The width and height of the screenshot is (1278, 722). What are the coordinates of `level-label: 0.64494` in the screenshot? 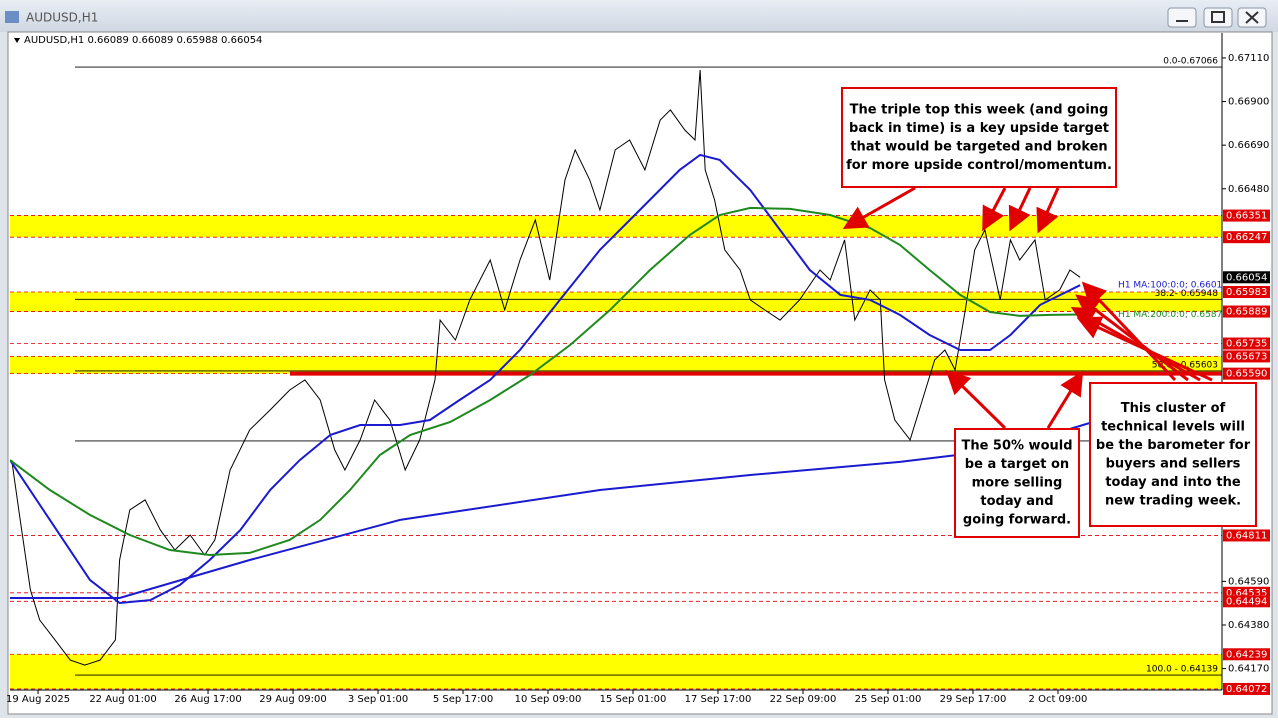 It's located at (1246, 601).